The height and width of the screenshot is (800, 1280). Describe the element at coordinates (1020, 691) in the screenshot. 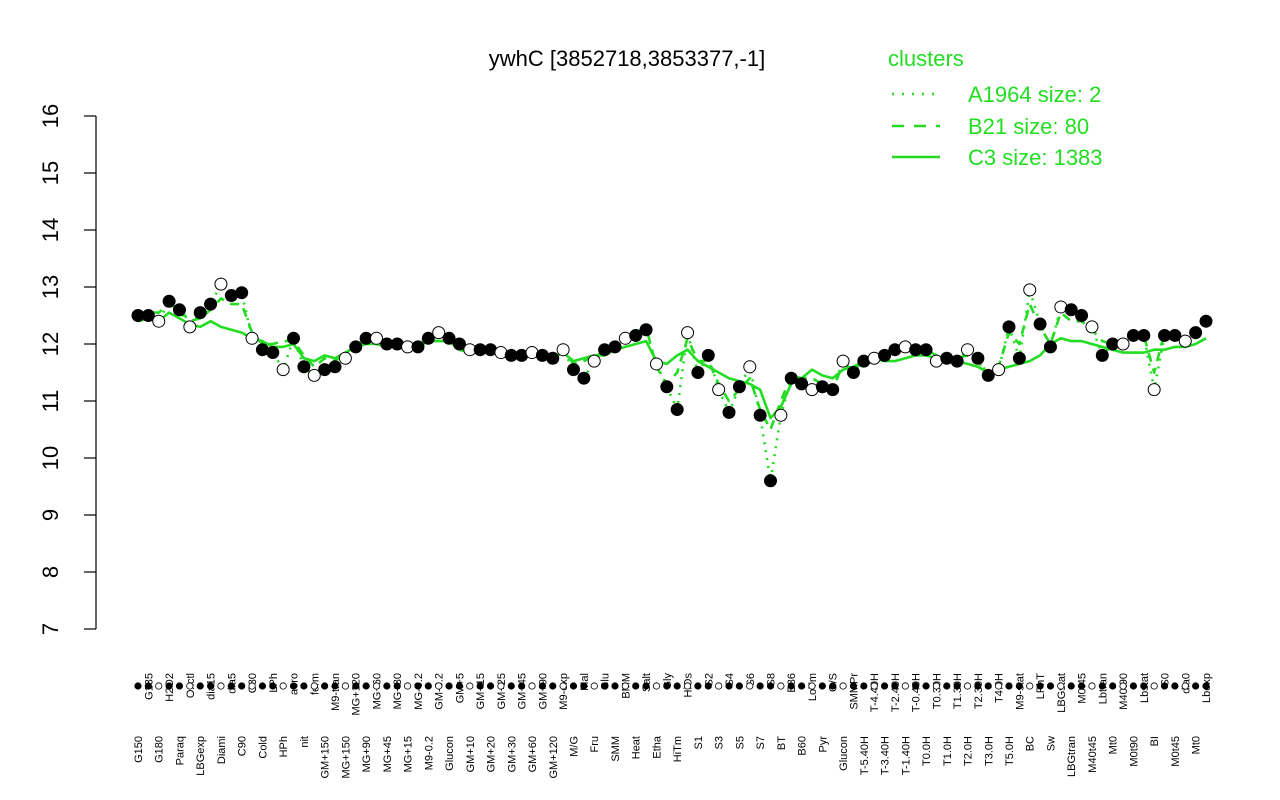

I see `x-tick-label: M9-stat` at that location.